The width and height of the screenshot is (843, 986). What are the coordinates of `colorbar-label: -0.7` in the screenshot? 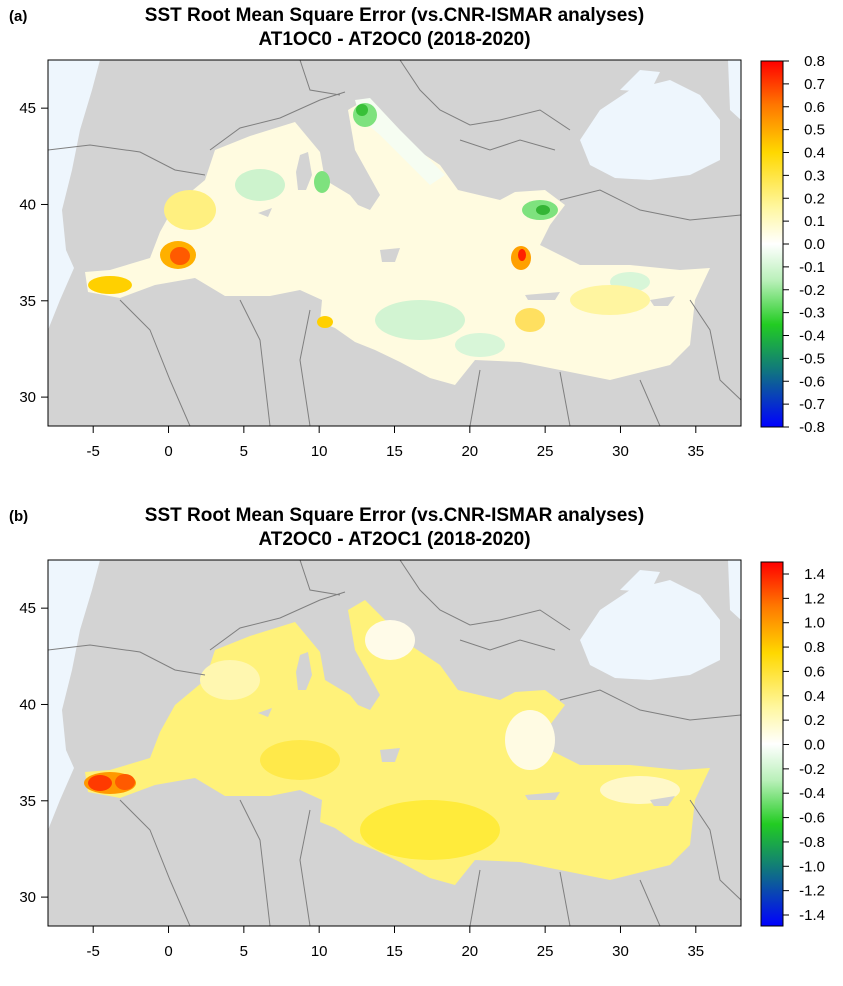 It's located at (812, 404).